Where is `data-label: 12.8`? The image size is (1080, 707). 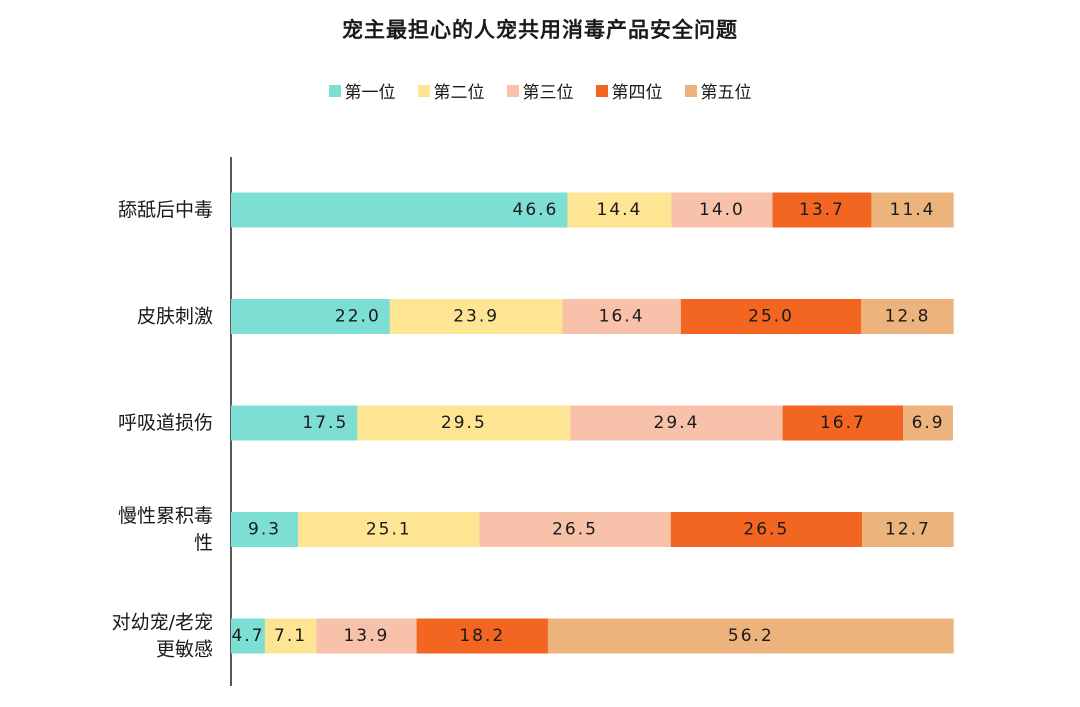
data-label: 12.8 is located at coordinates (908, 317).